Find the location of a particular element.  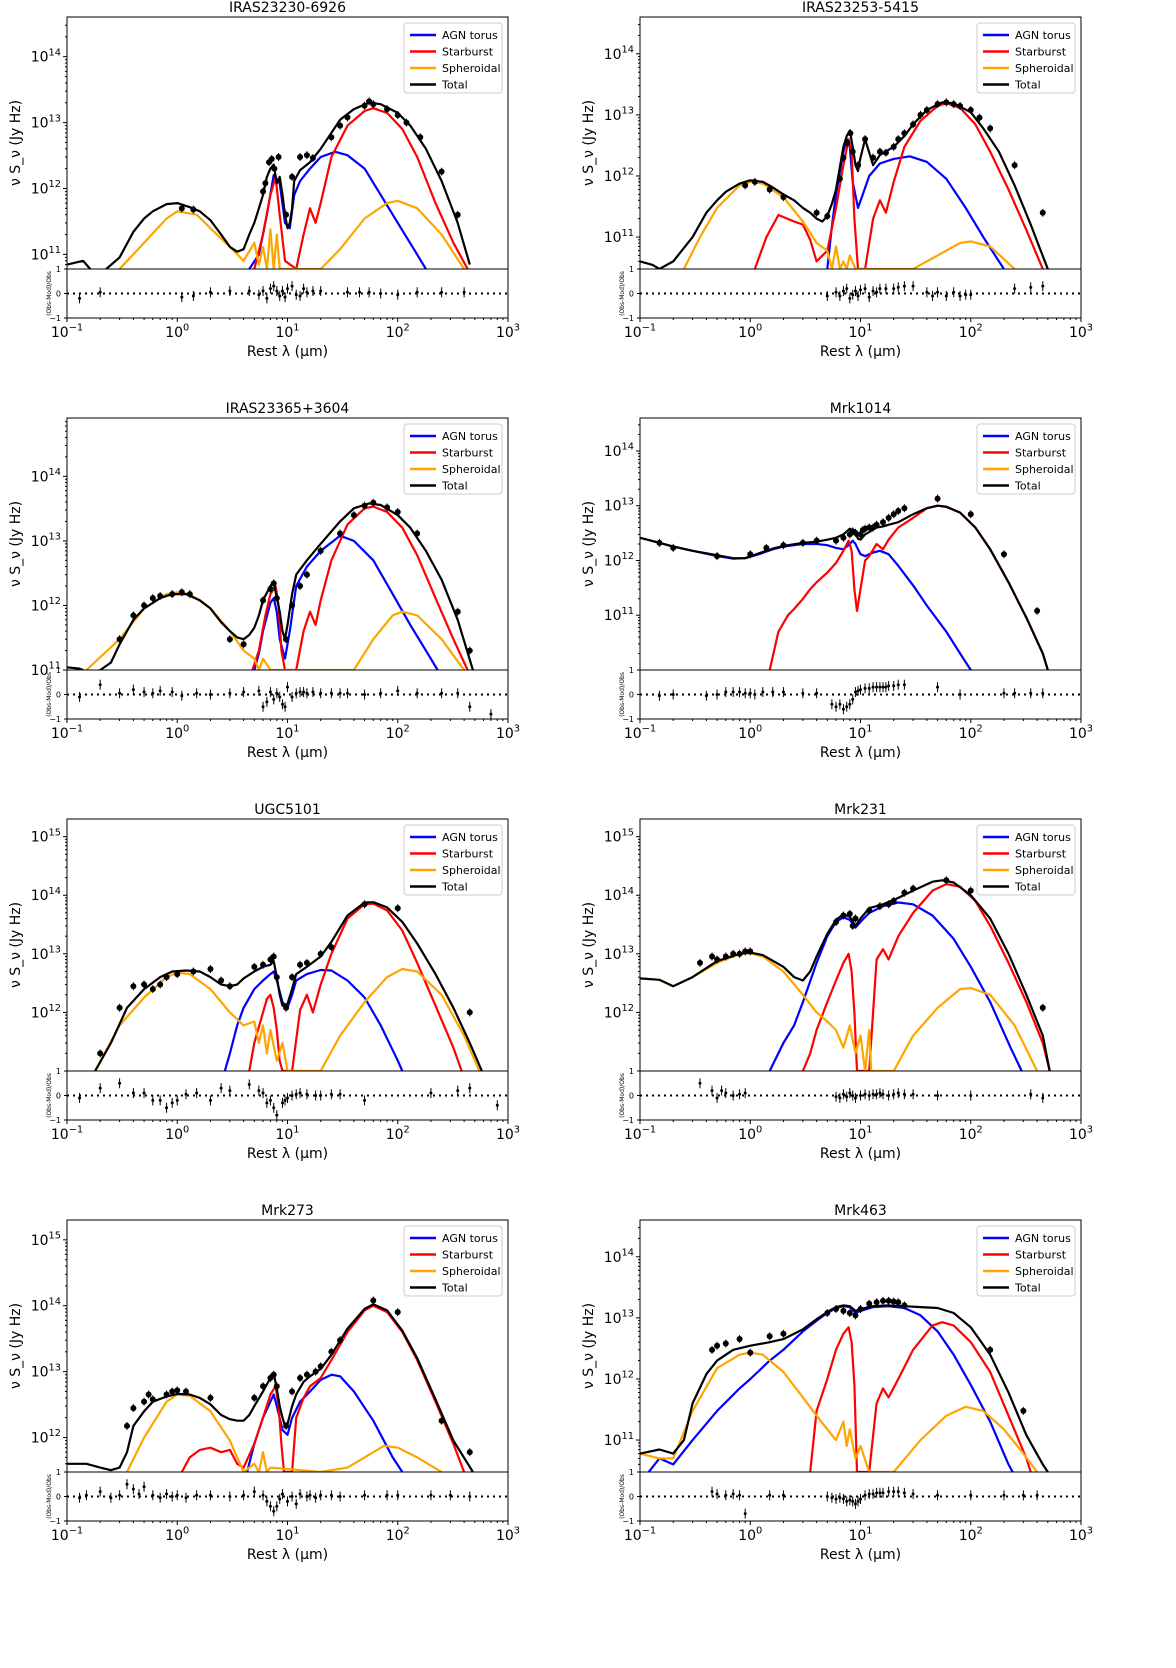

y-axis-label: ν S_ν (Jy Hz) is located at coordinates (16, 143).